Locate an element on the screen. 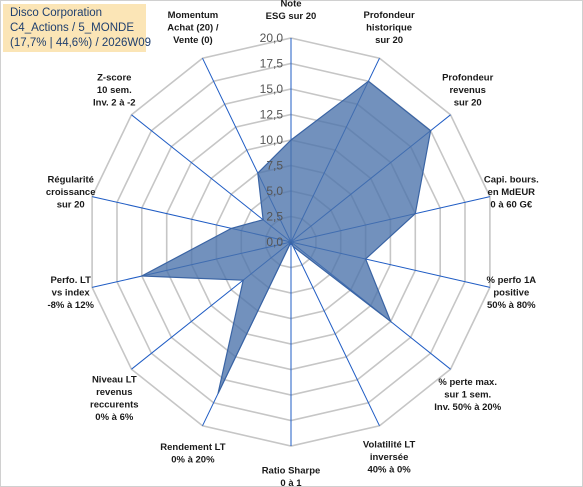 The width and height of the screenshot is (583, 487). tick-label: 17,5 is located at coordinates (272, 64).